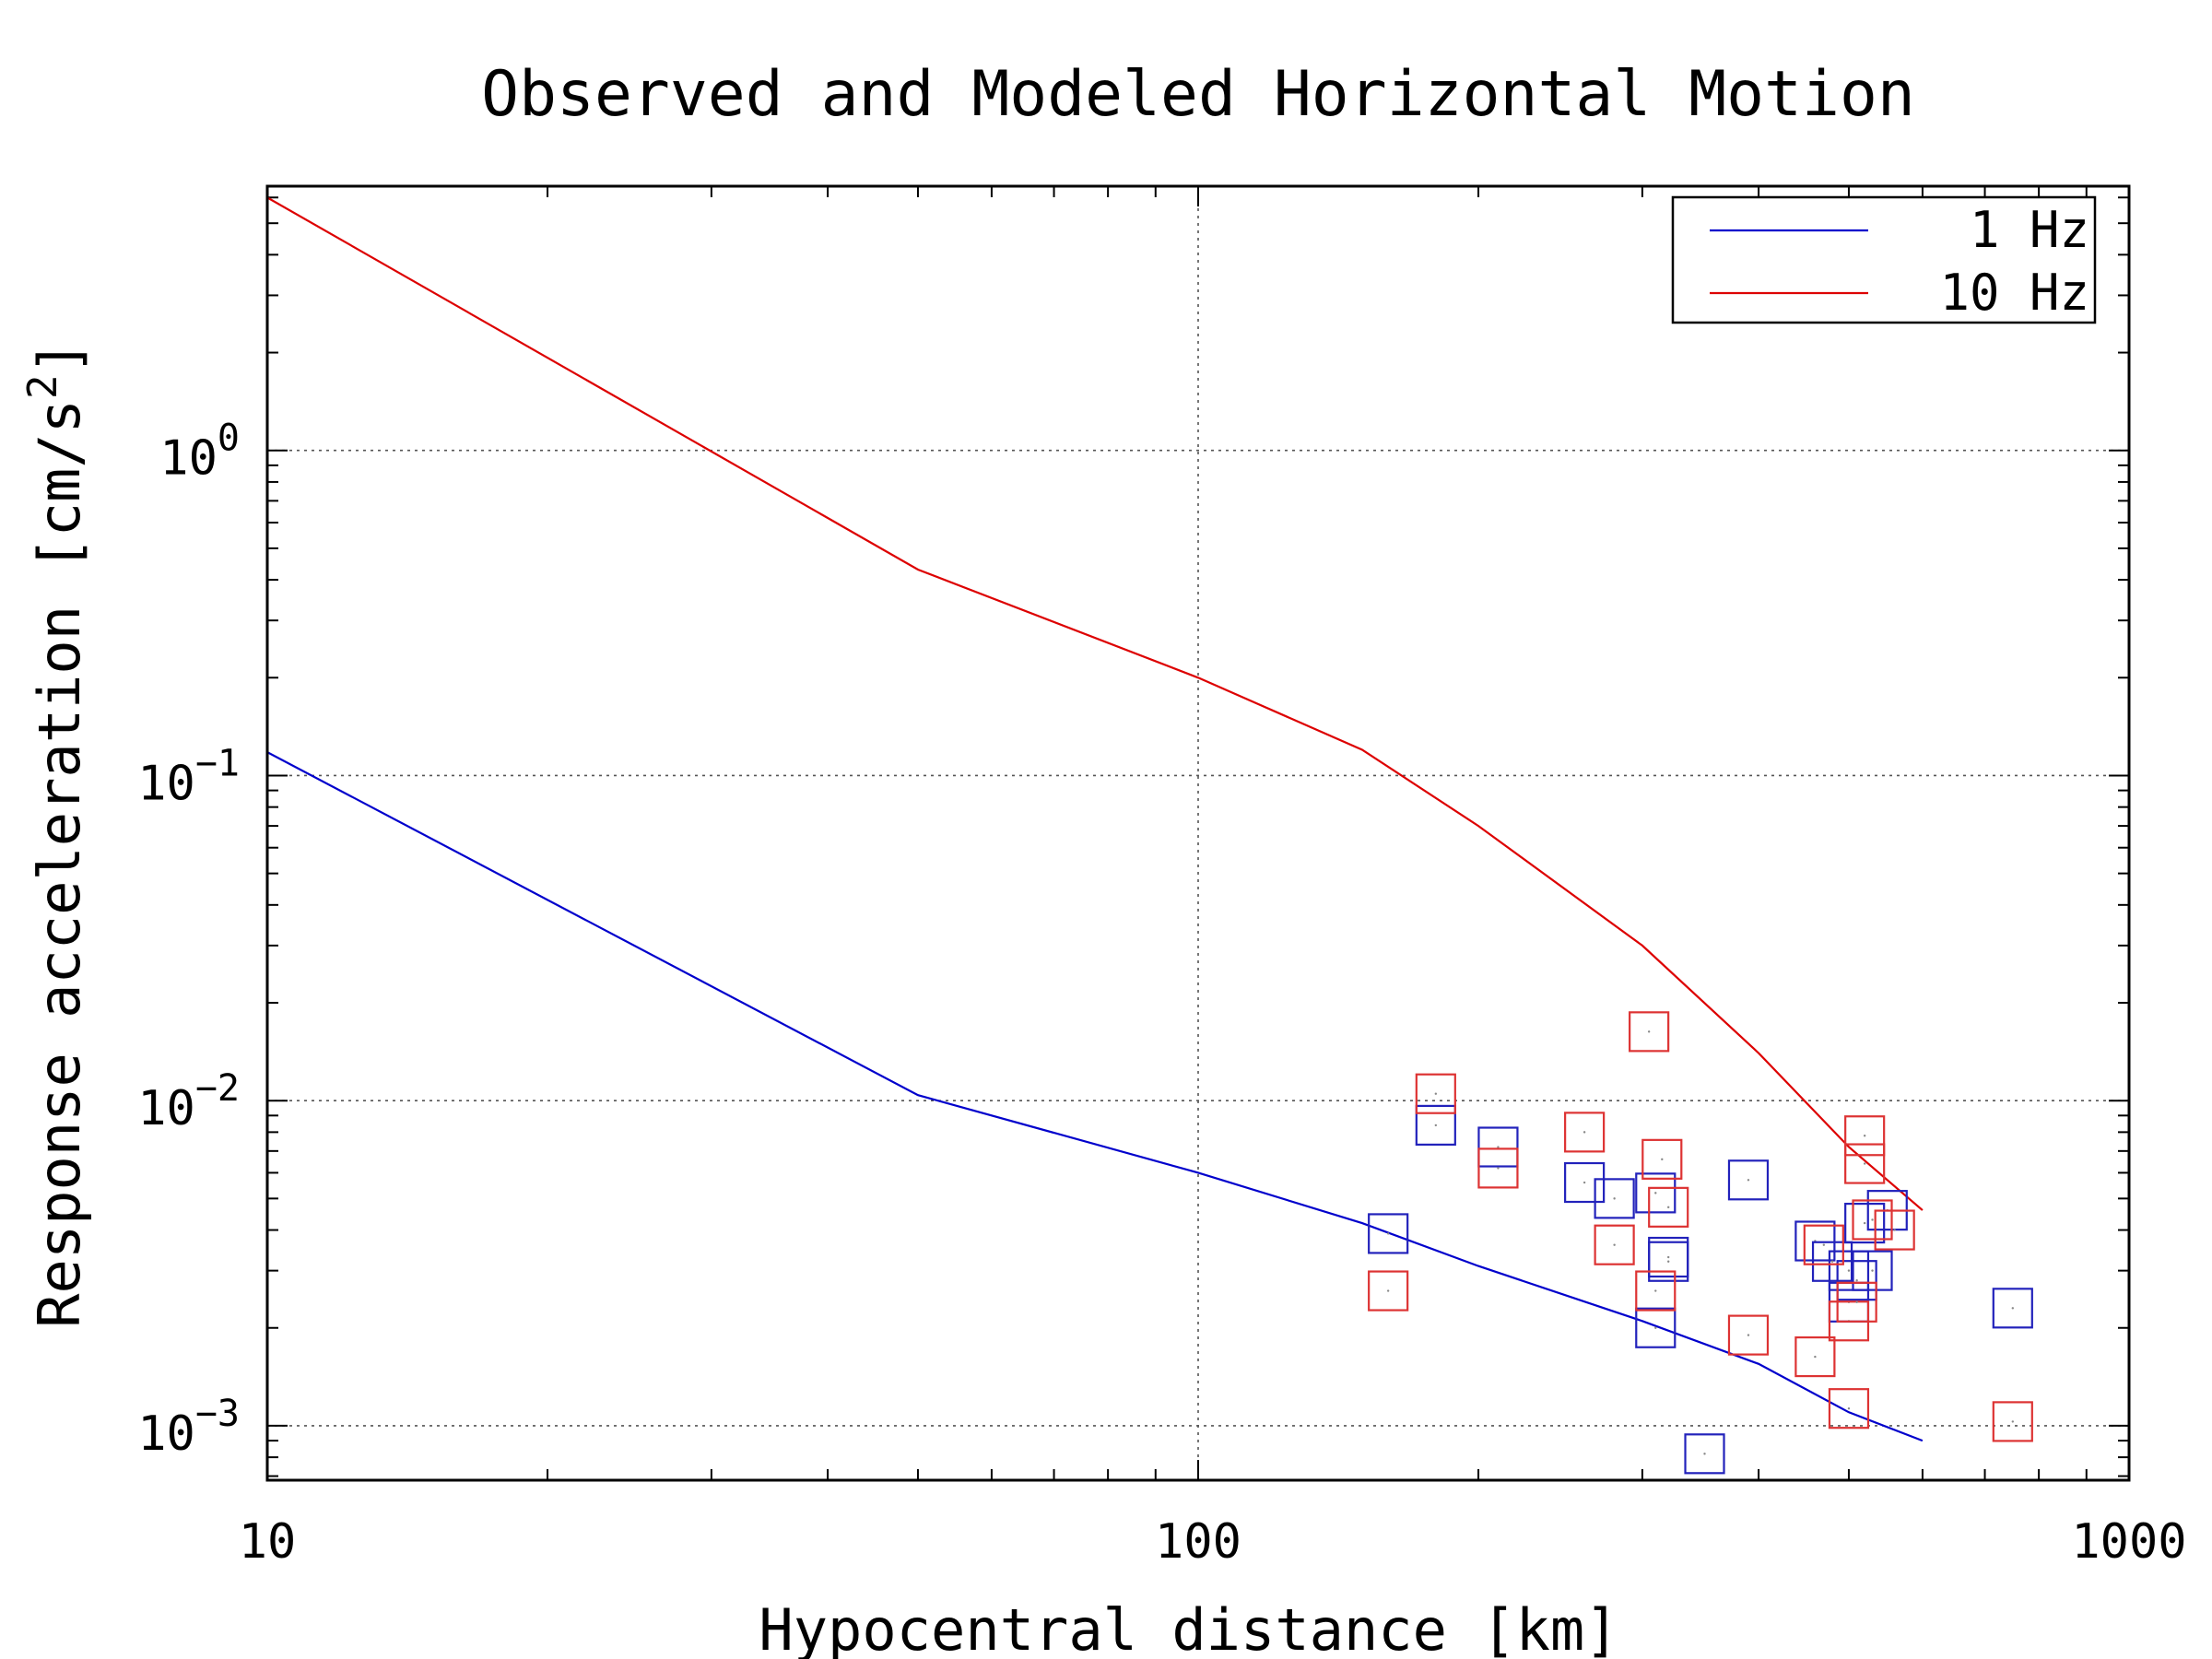  I want to click on y-axis-label-superscript: 2, so click(42, 386).